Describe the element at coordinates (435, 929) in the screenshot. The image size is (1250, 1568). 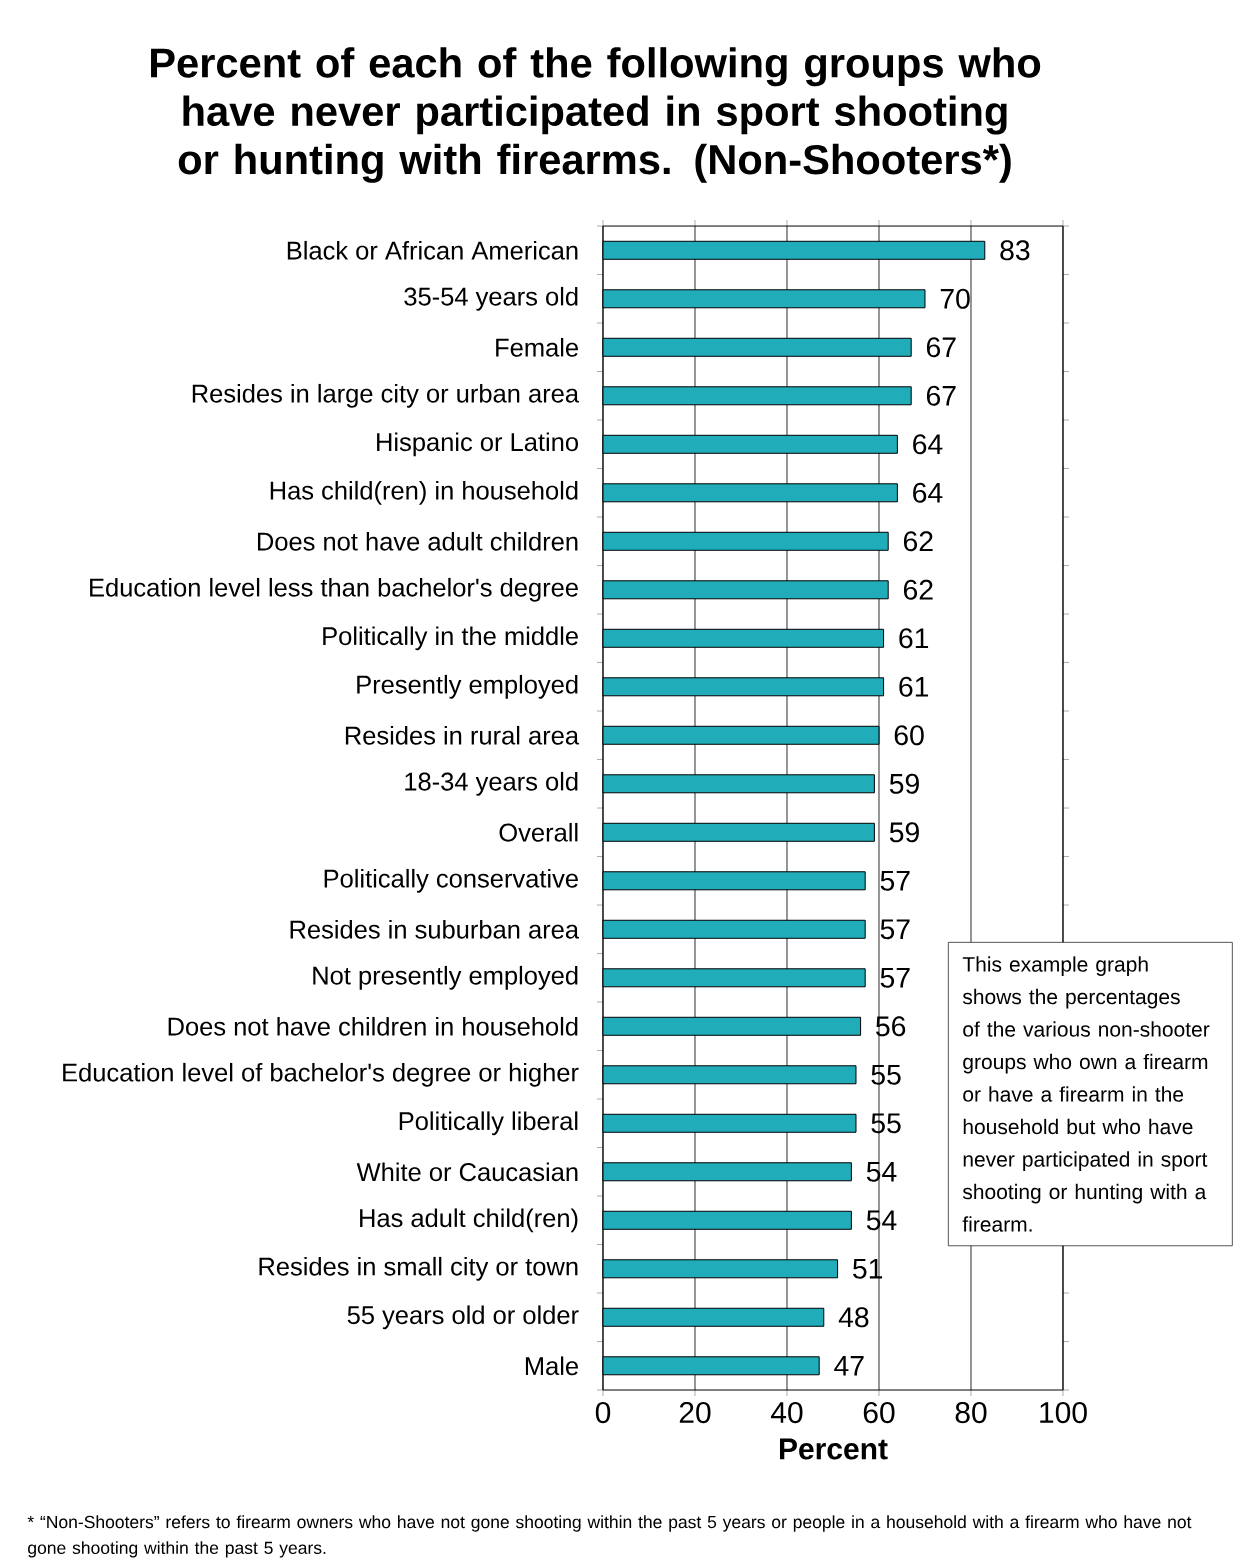
I see `y-tick-label: Resides in suburban area` at that location.